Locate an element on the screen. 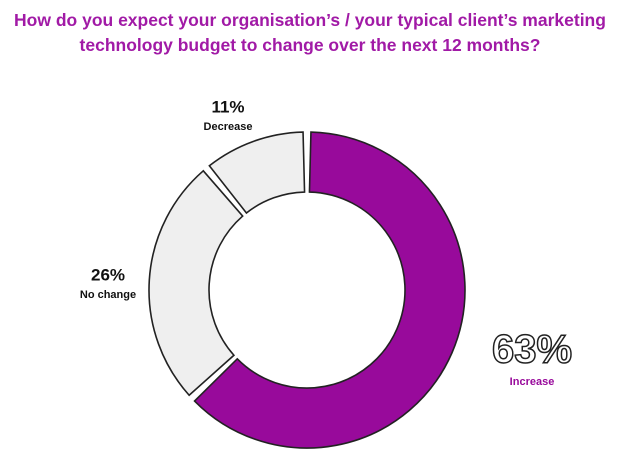  value-label: 11% is located at coordinates (227, 106).